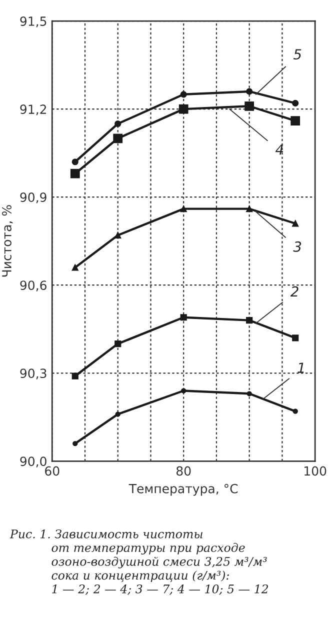 This screenshot has height=619, width=332. What do you see at coordinates (183, 490) in the screenshot?
I see `x-axis-title: Температура, °C` at bounding box center [183, 490].